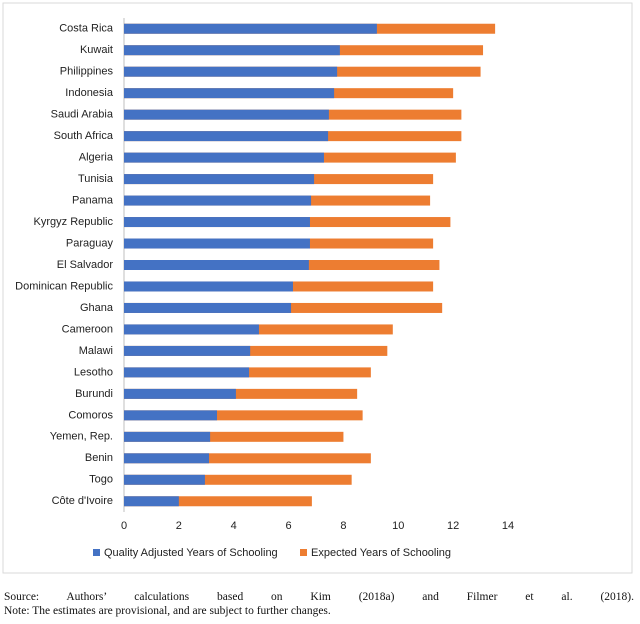 The height and width of the screenshot is (624, 640). What do you see at coordinates (99, 458) in the screenshot?
I see `y-tick-label: Benin` at bounding box center [99, 458].